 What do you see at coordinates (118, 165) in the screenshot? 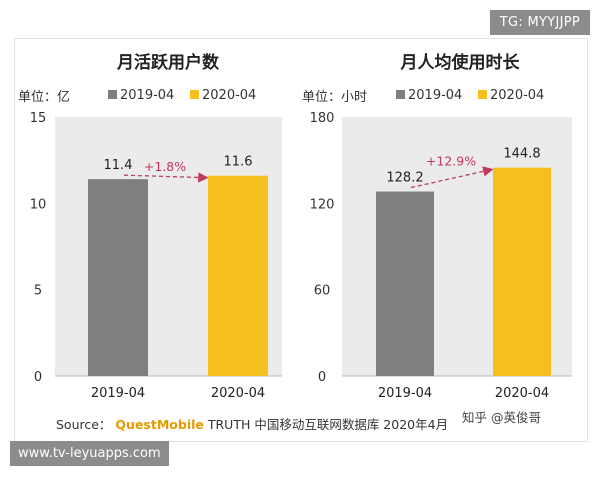
I see `bar-value-label: 11.4` at bounding box center [118, 165].